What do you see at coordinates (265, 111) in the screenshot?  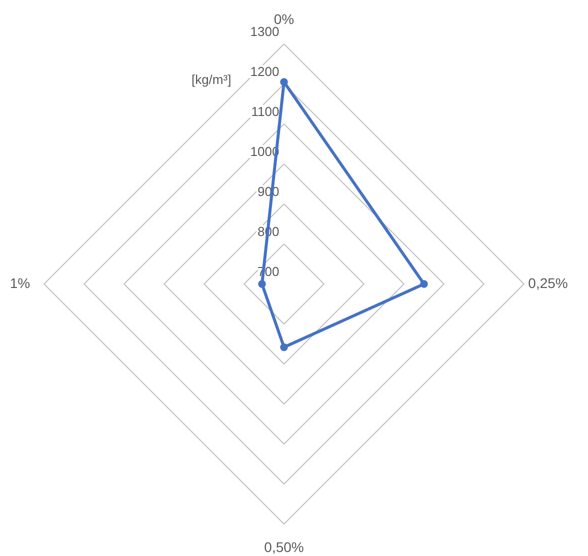 I see `y-tick-label: 1100` at bounding box center [265, 111].